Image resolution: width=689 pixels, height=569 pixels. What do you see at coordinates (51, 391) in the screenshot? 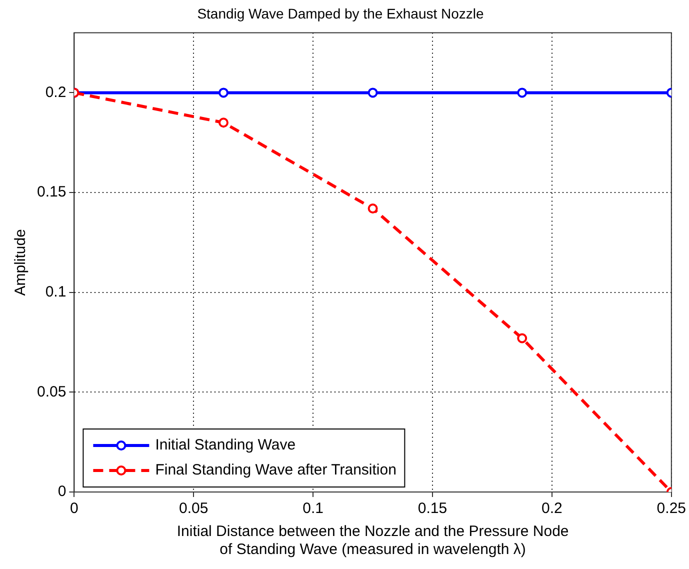
I see `y-tick-label: 0.05` at bounding box center [51, 391].